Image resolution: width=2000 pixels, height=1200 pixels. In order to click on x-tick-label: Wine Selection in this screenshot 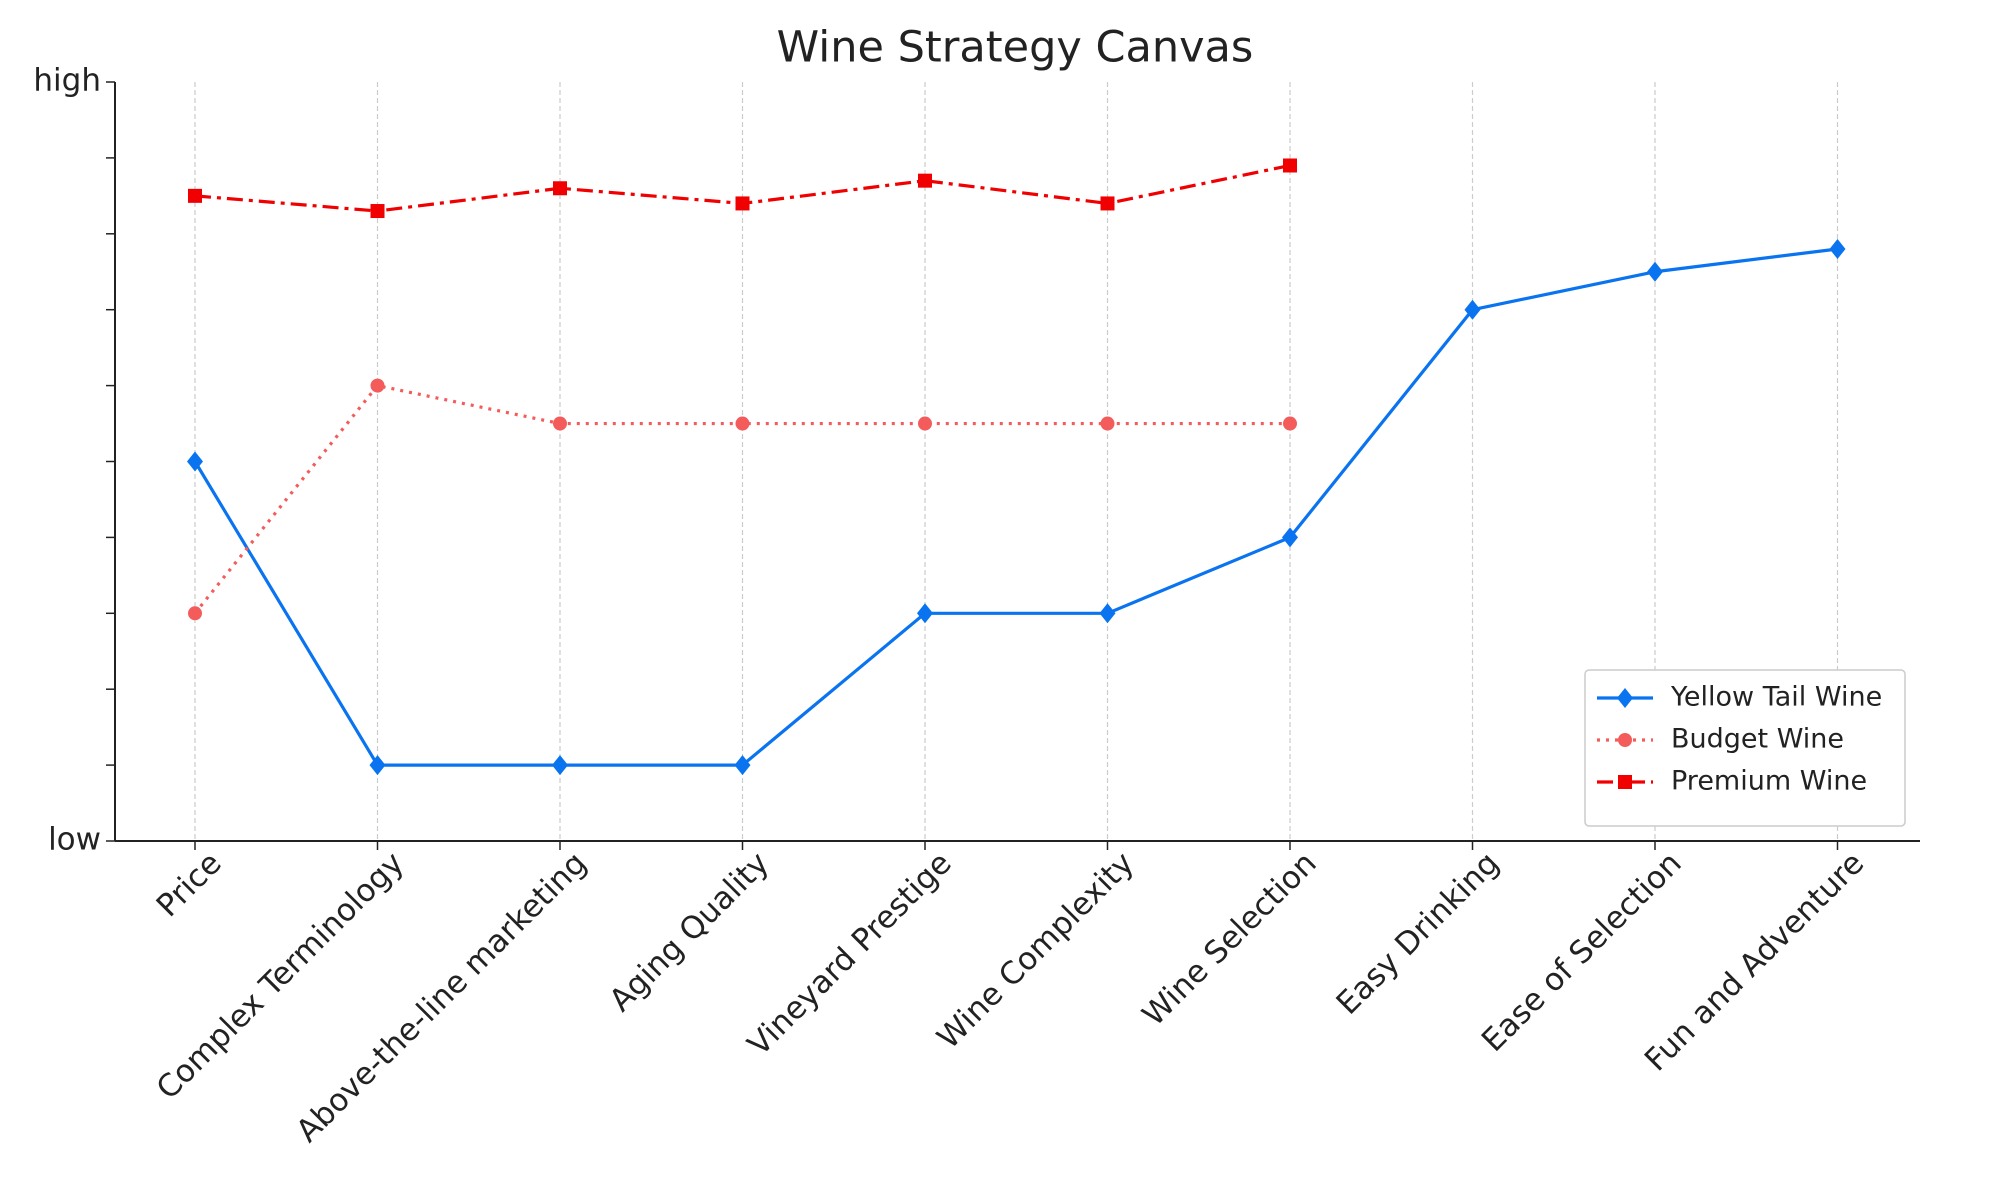, I will do `click(1230, 939)`.